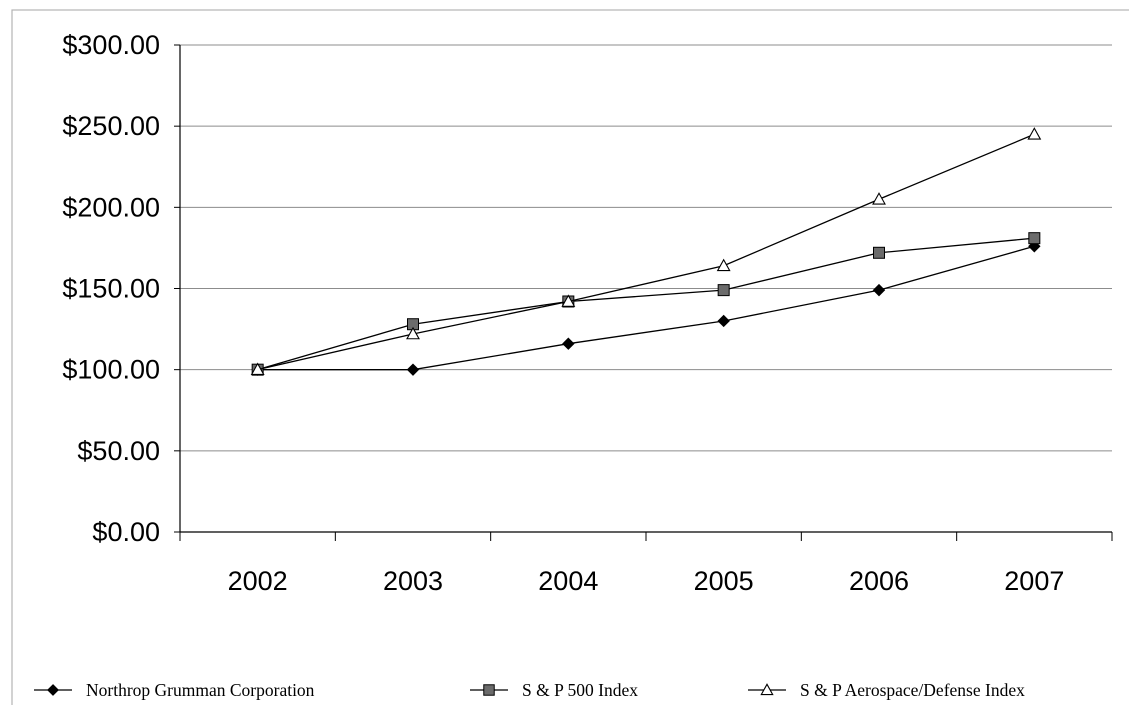  I want to click on y-tick-label: $0.00, so click(126, 532).